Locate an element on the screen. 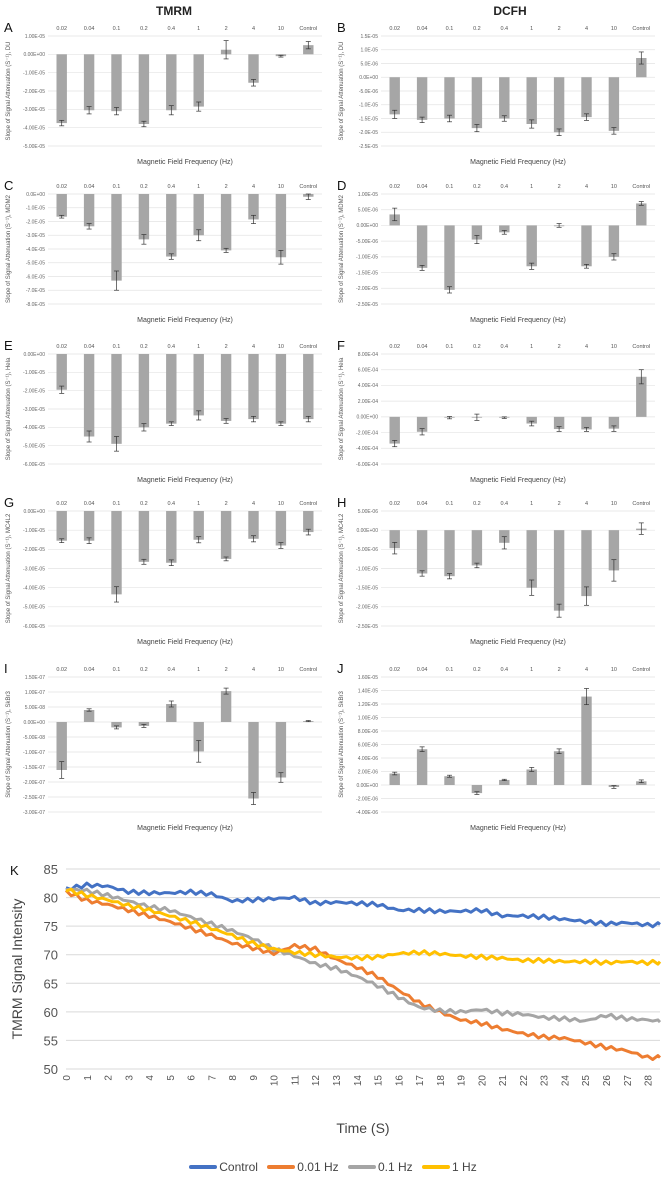 This screenshot has height=1181, width=666. svg-text: -4.00E-04 is located at coordinates (367, 449).